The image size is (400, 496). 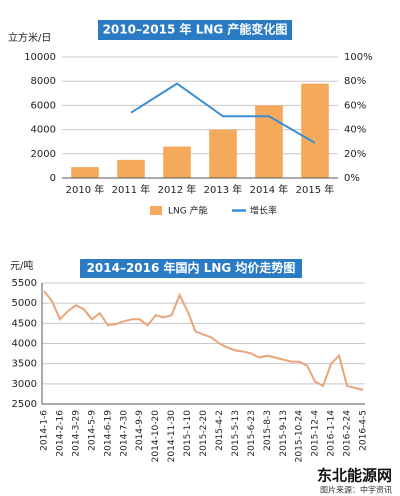 I want to click on x-tick-label: 2015-2-20, so click(x=204, y=433).